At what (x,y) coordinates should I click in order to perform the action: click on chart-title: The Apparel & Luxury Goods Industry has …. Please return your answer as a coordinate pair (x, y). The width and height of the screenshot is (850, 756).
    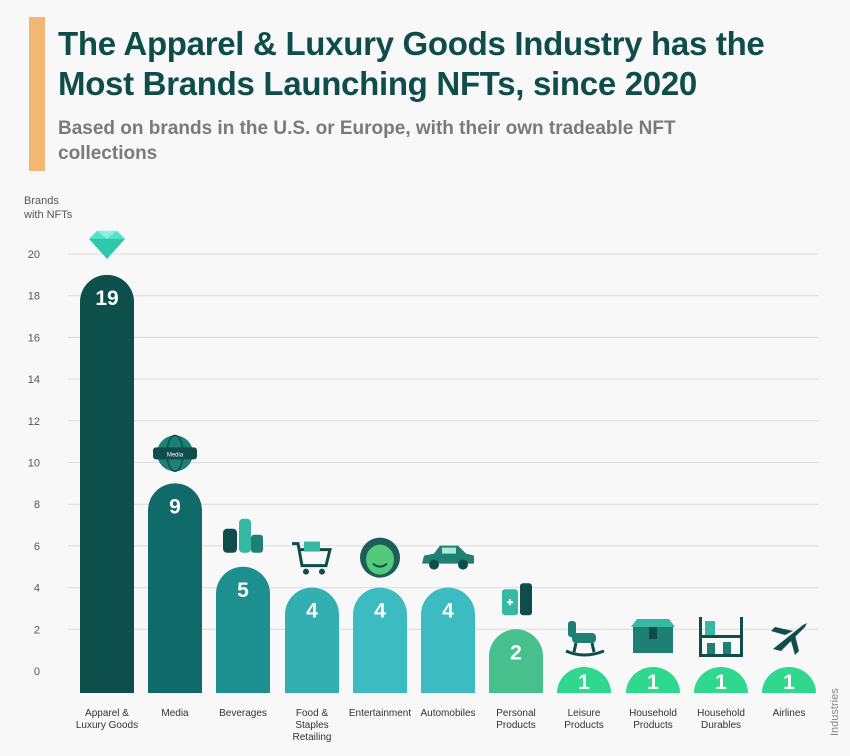
    Looking at the image, I should click on (411, 63).